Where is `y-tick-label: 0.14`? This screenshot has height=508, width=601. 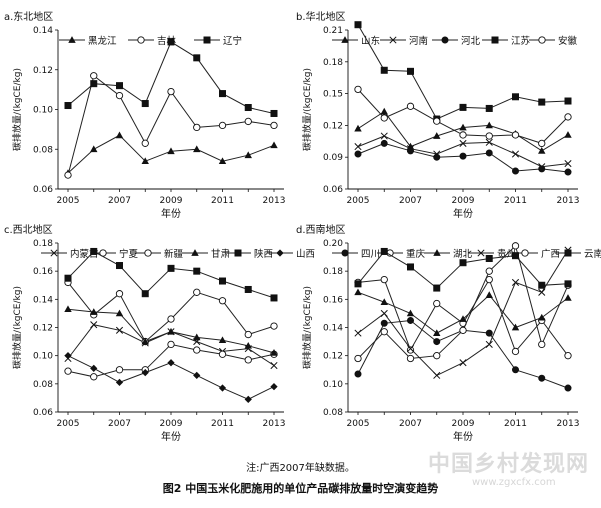
y-tick-label: 0.14 is located at coordinates (43, 31).